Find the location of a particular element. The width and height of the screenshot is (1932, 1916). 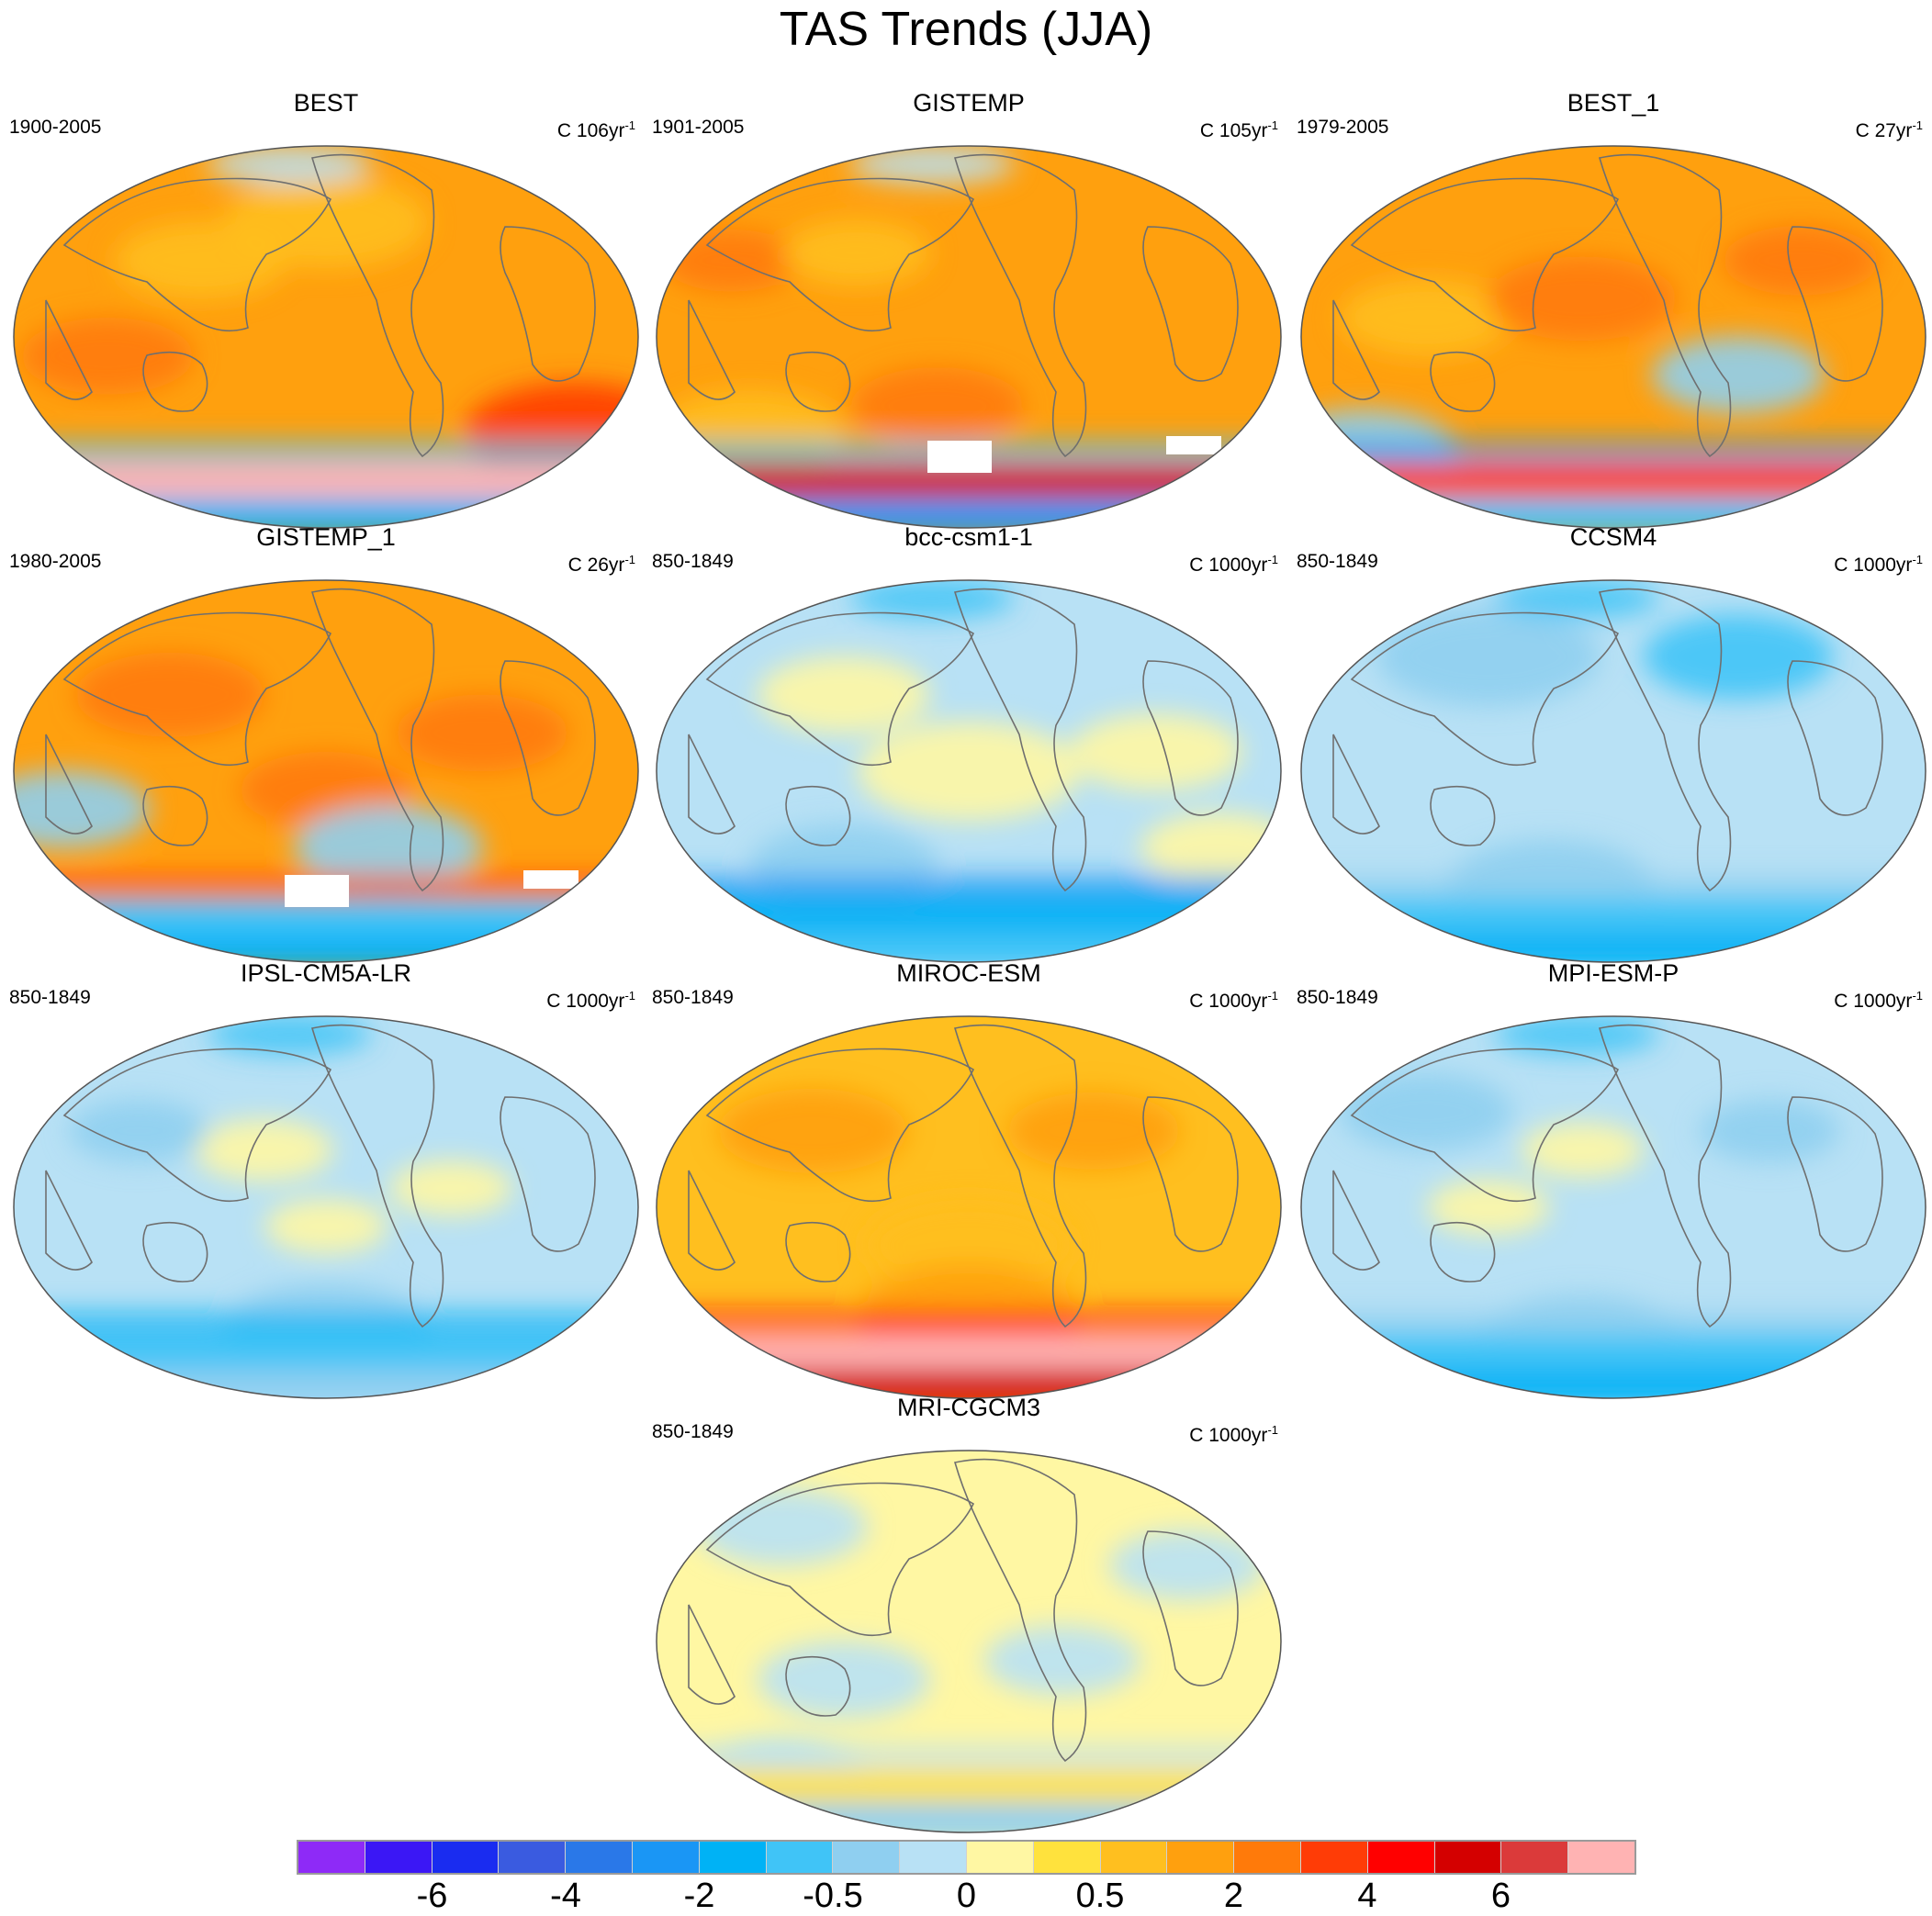

colorbar-tick-label: 6 is located at coordinates (1500, 1896).